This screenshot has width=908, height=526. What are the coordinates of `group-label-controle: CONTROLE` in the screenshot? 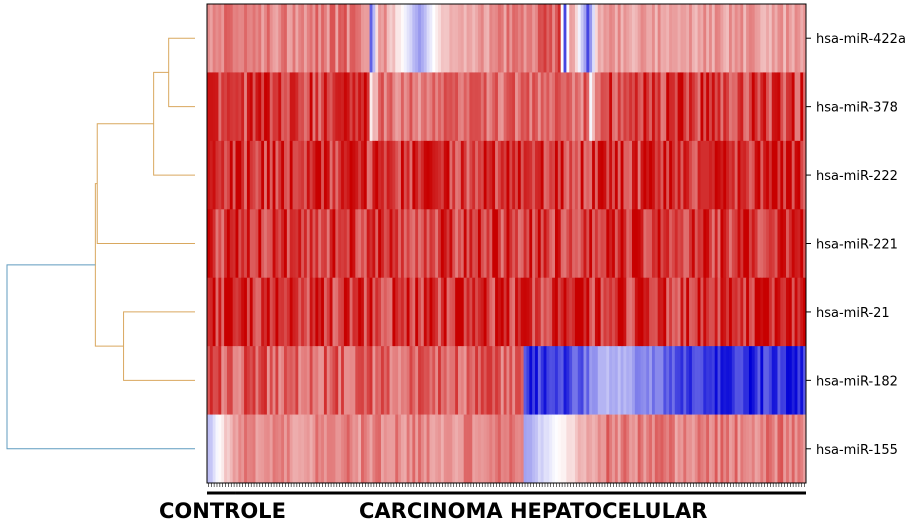 It's located at (222, 511).